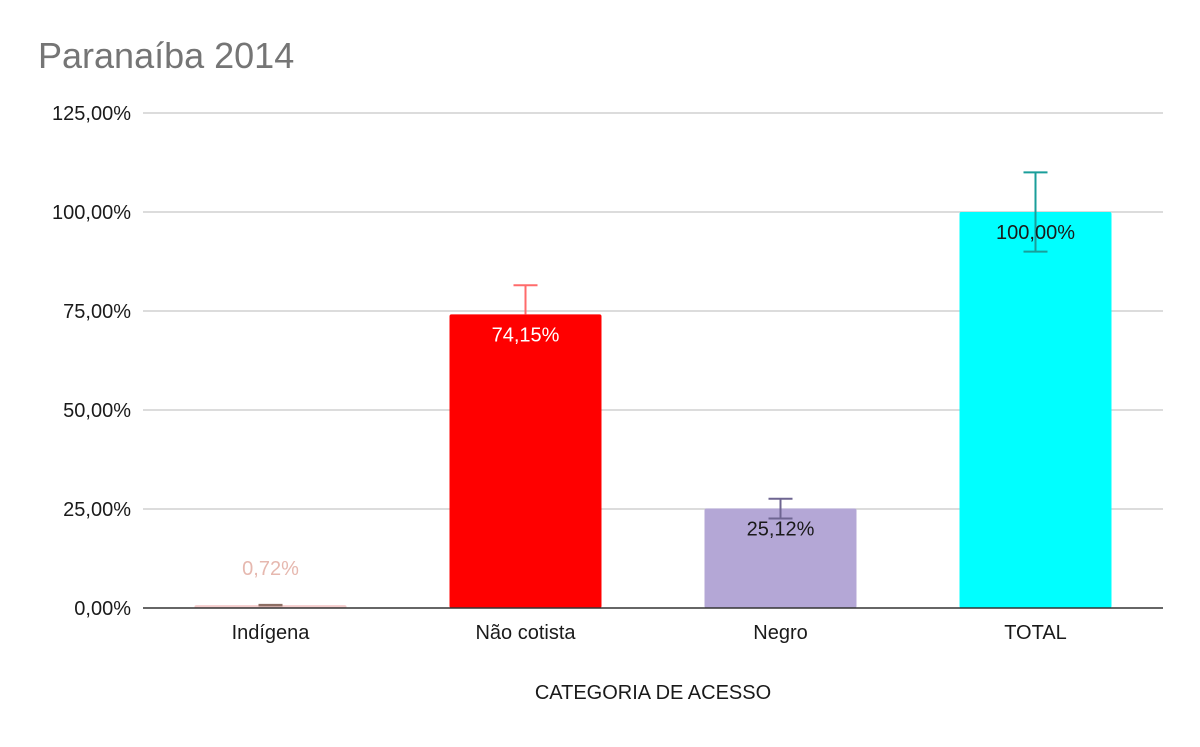 This screenshot has width=1200, height=747. Describe the element at coordinates (271, 633) in the screenshot. I see `x-tick-label: Indígena` at that location.